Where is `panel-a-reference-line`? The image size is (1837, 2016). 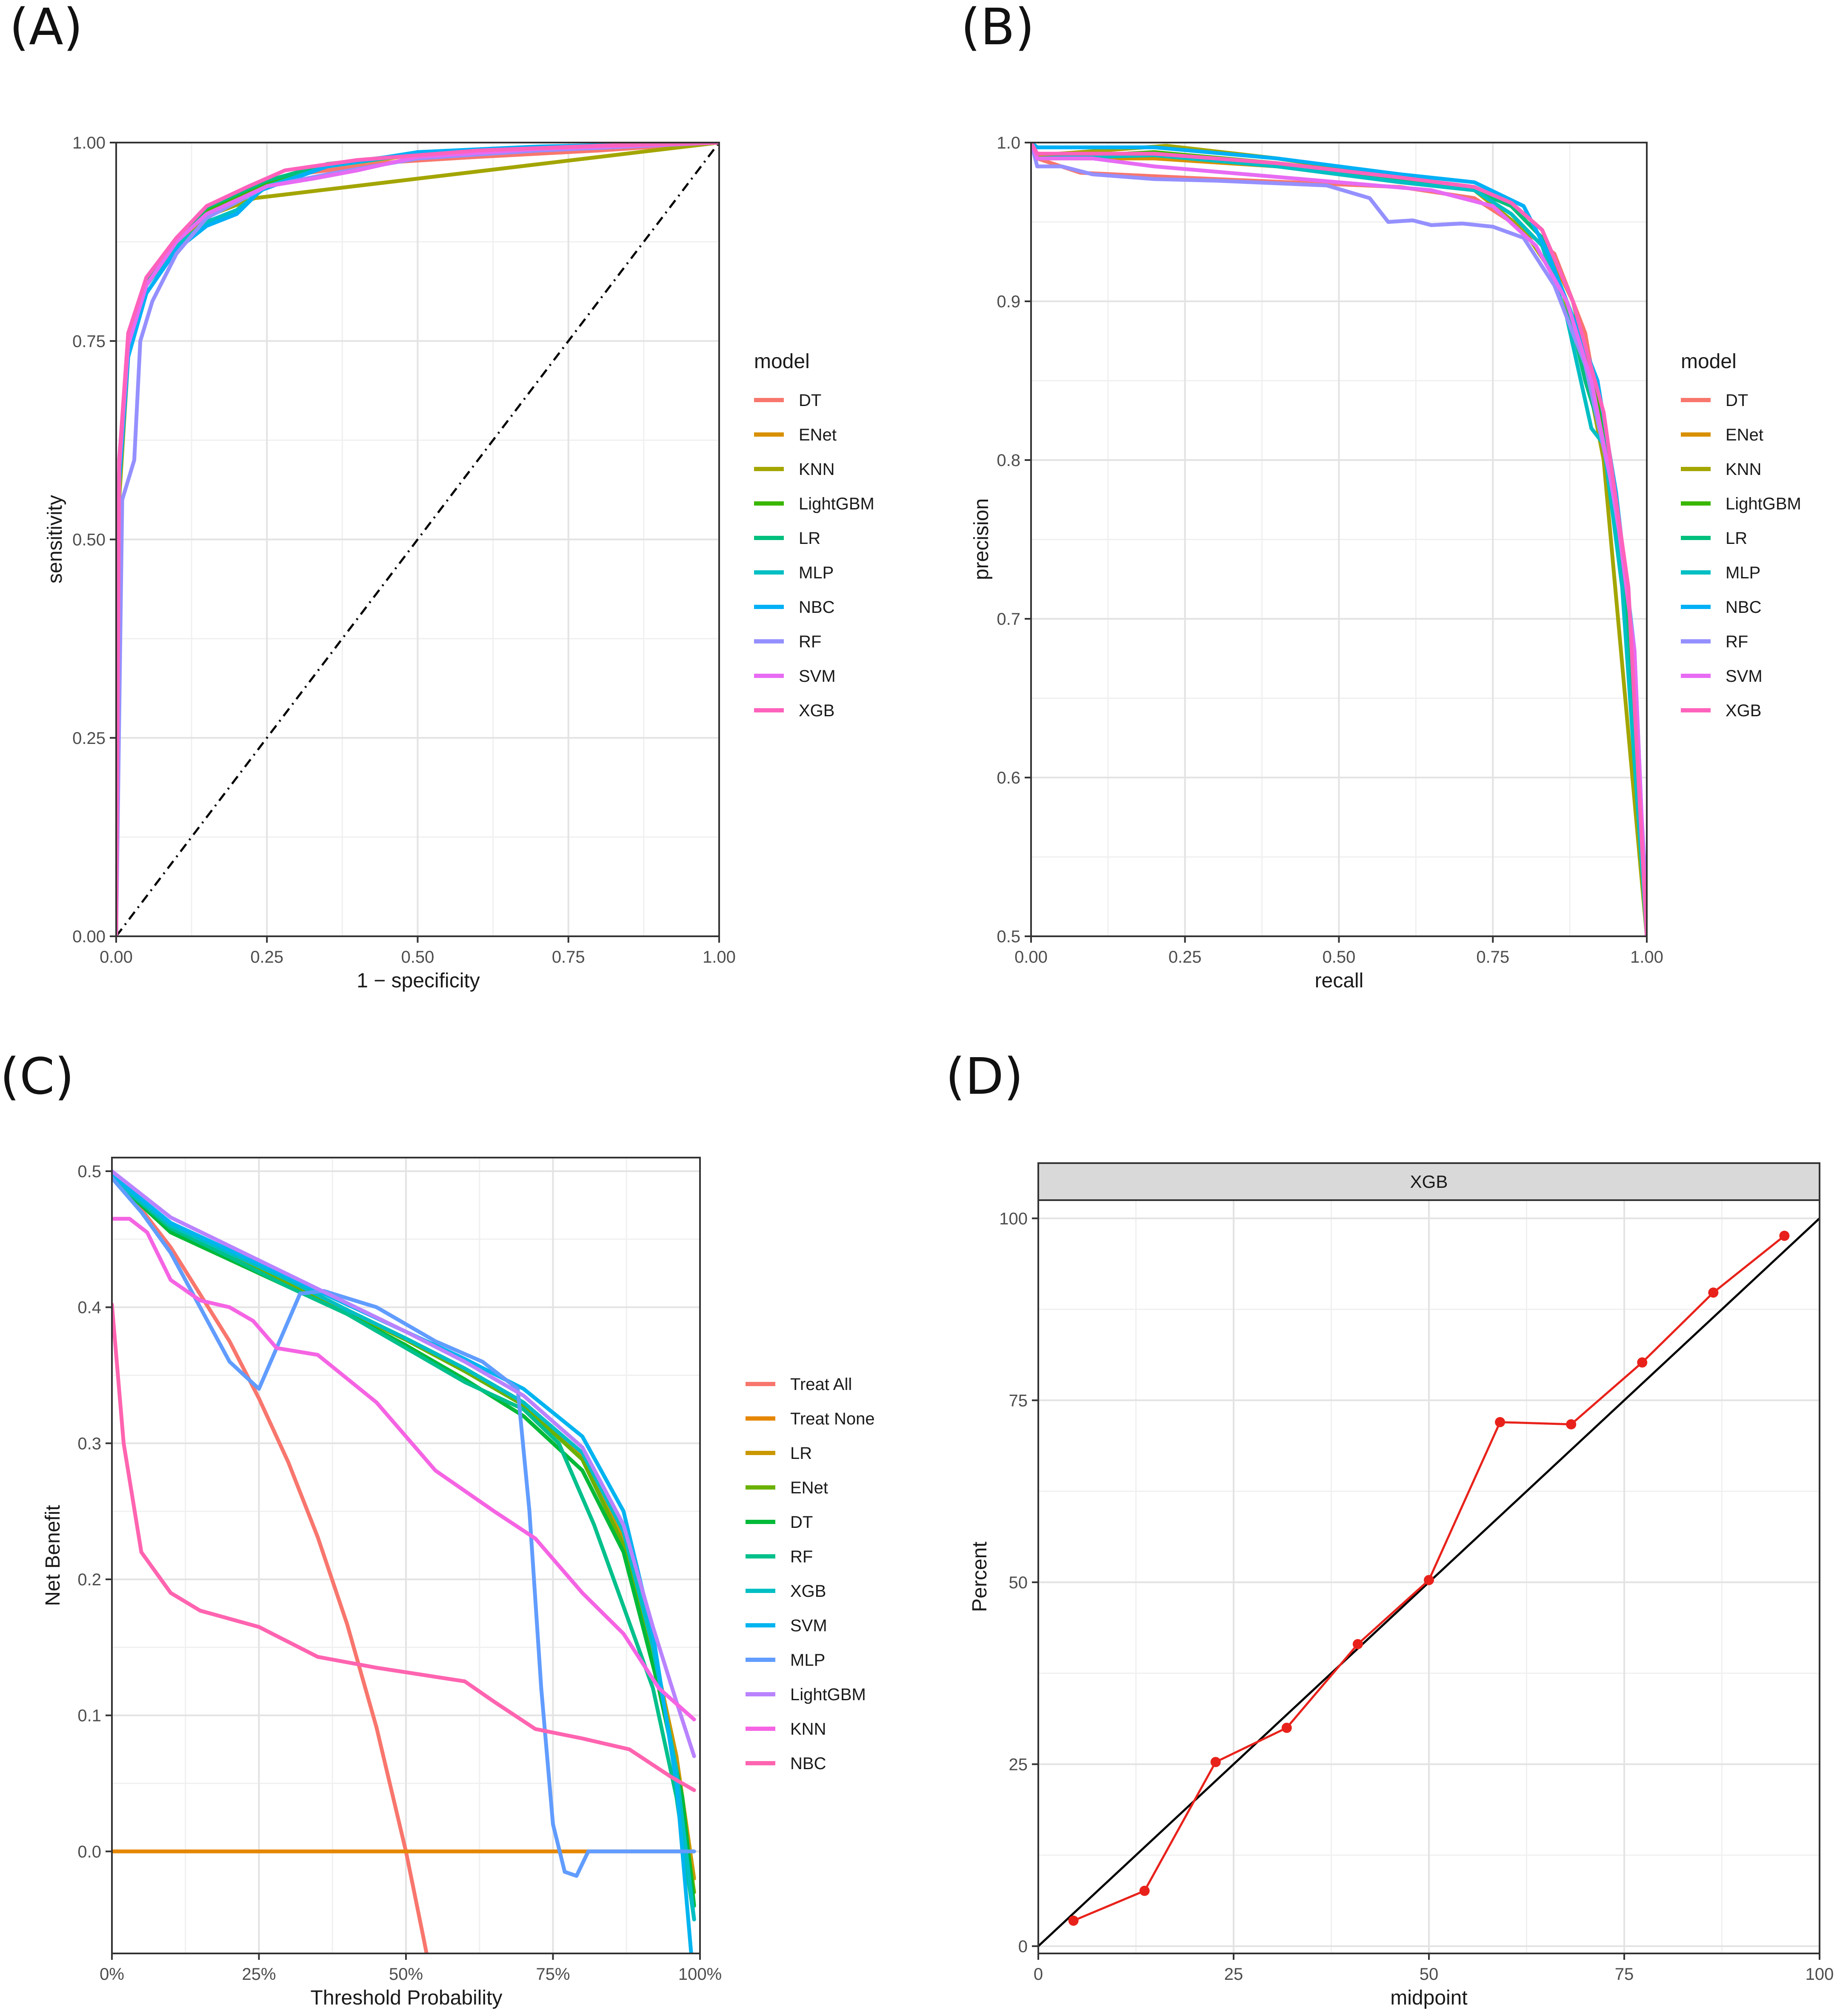 panel-a-reference-line is located at coordinates (417, 539).